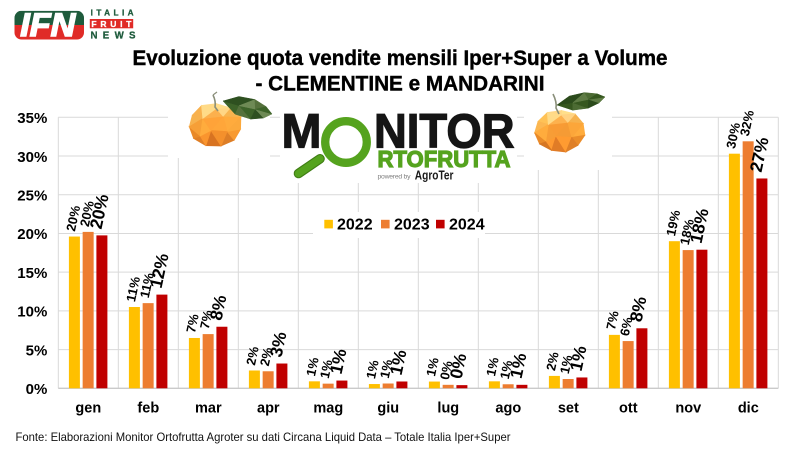  What do you see at coordinates (111, 24) in the screenshot?
I see `svg-text: FRUIT` at bounding box center [111, 24].